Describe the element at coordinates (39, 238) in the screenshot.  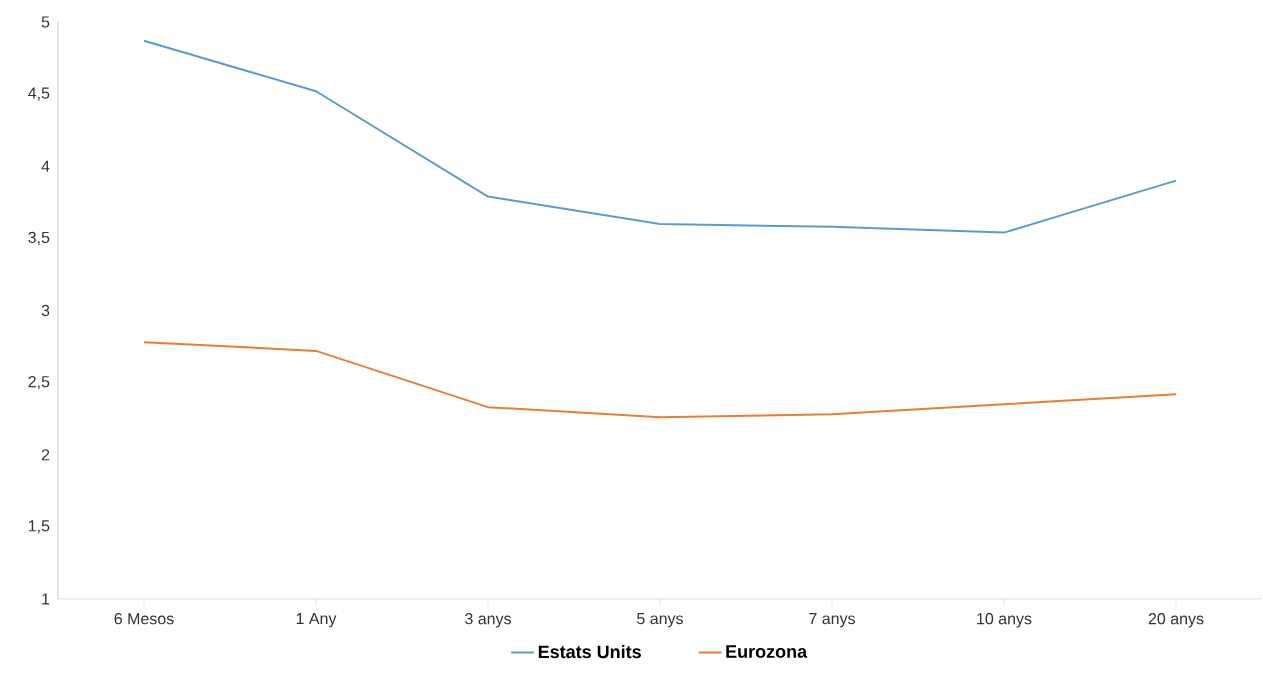
I see `y-tick-label: 3,5` at that location.